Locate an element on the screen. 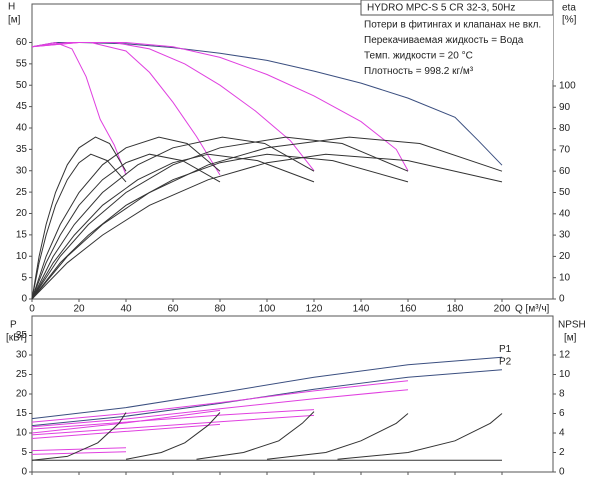  y2-tick-label: 50 is located at coordinates (565, 192).